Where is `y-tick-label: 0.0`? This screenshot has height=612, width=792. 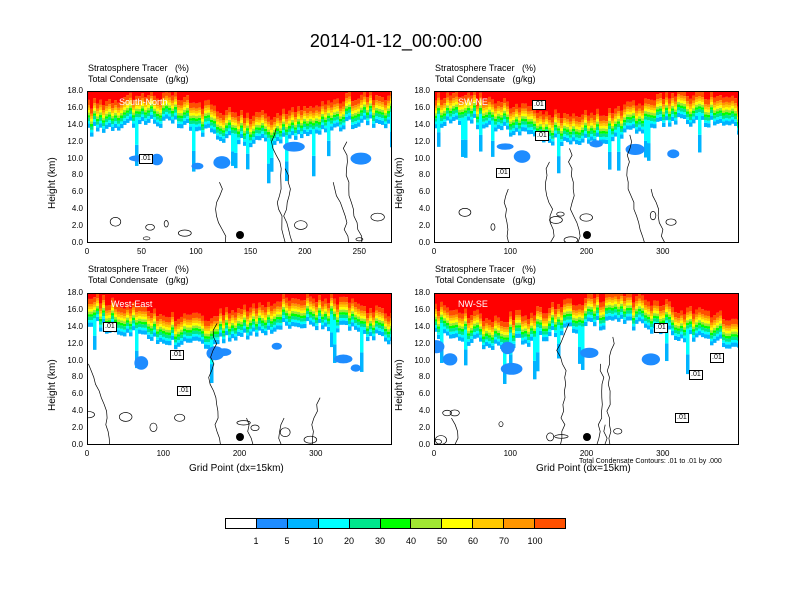 y-tick-label: 0.0 is located at coordinates (77, 444).